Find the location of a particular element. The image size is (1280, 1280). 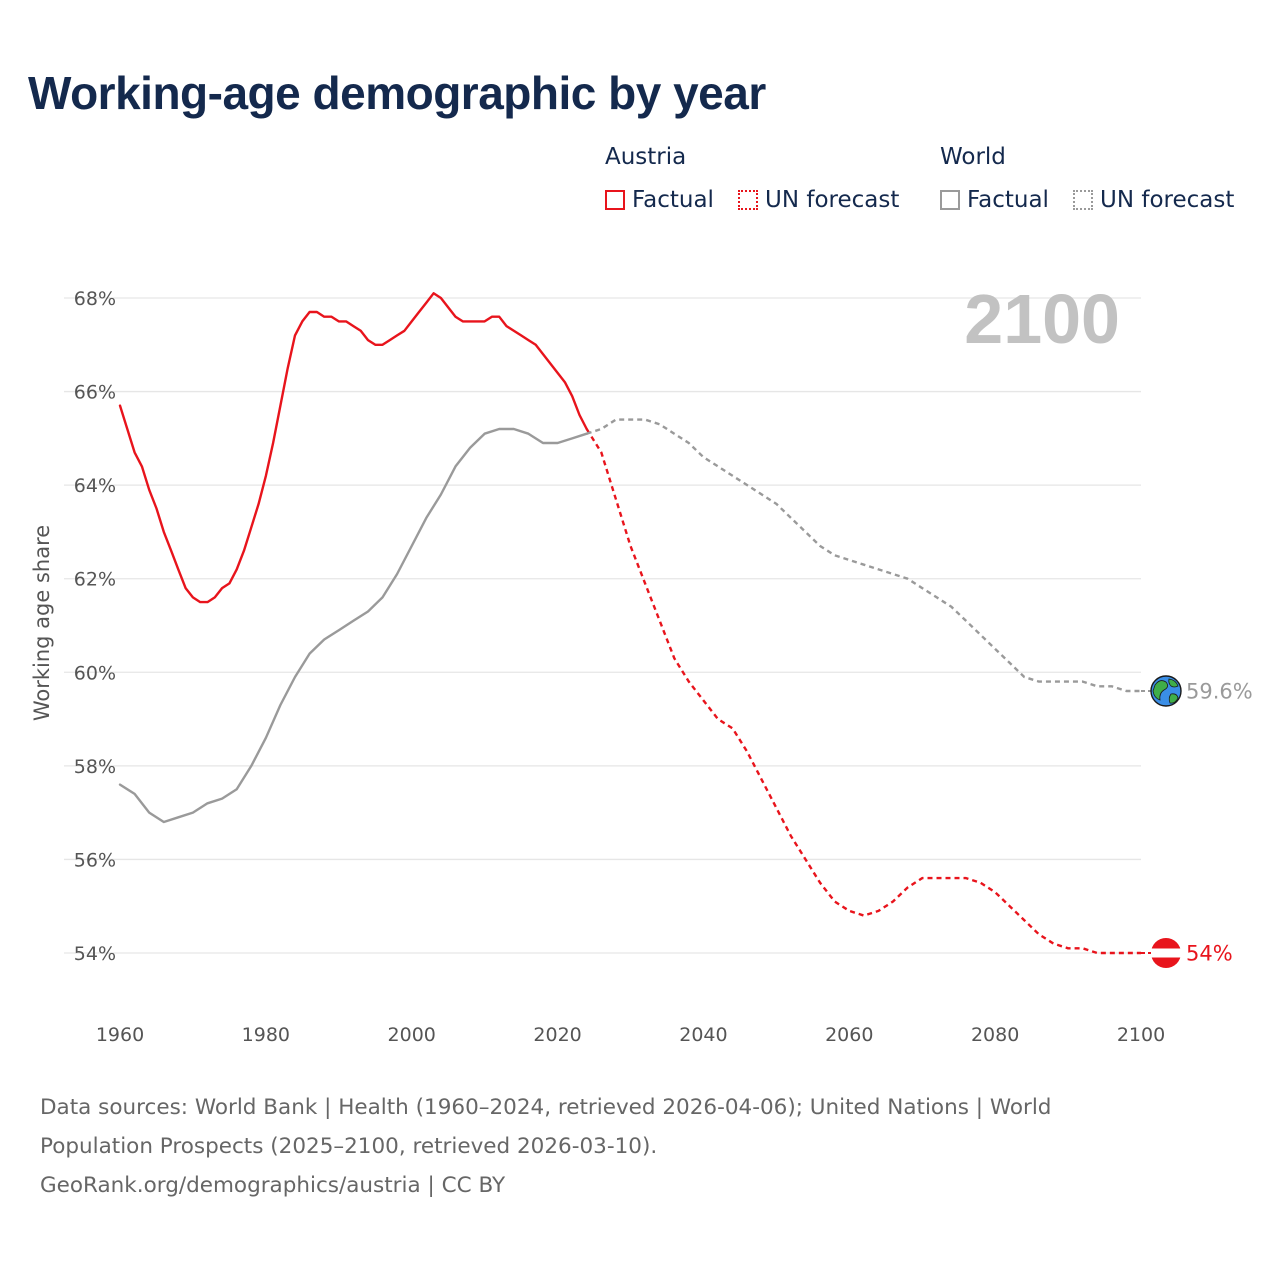

y-tick-label: 60% is located at coordinates (95, 673).